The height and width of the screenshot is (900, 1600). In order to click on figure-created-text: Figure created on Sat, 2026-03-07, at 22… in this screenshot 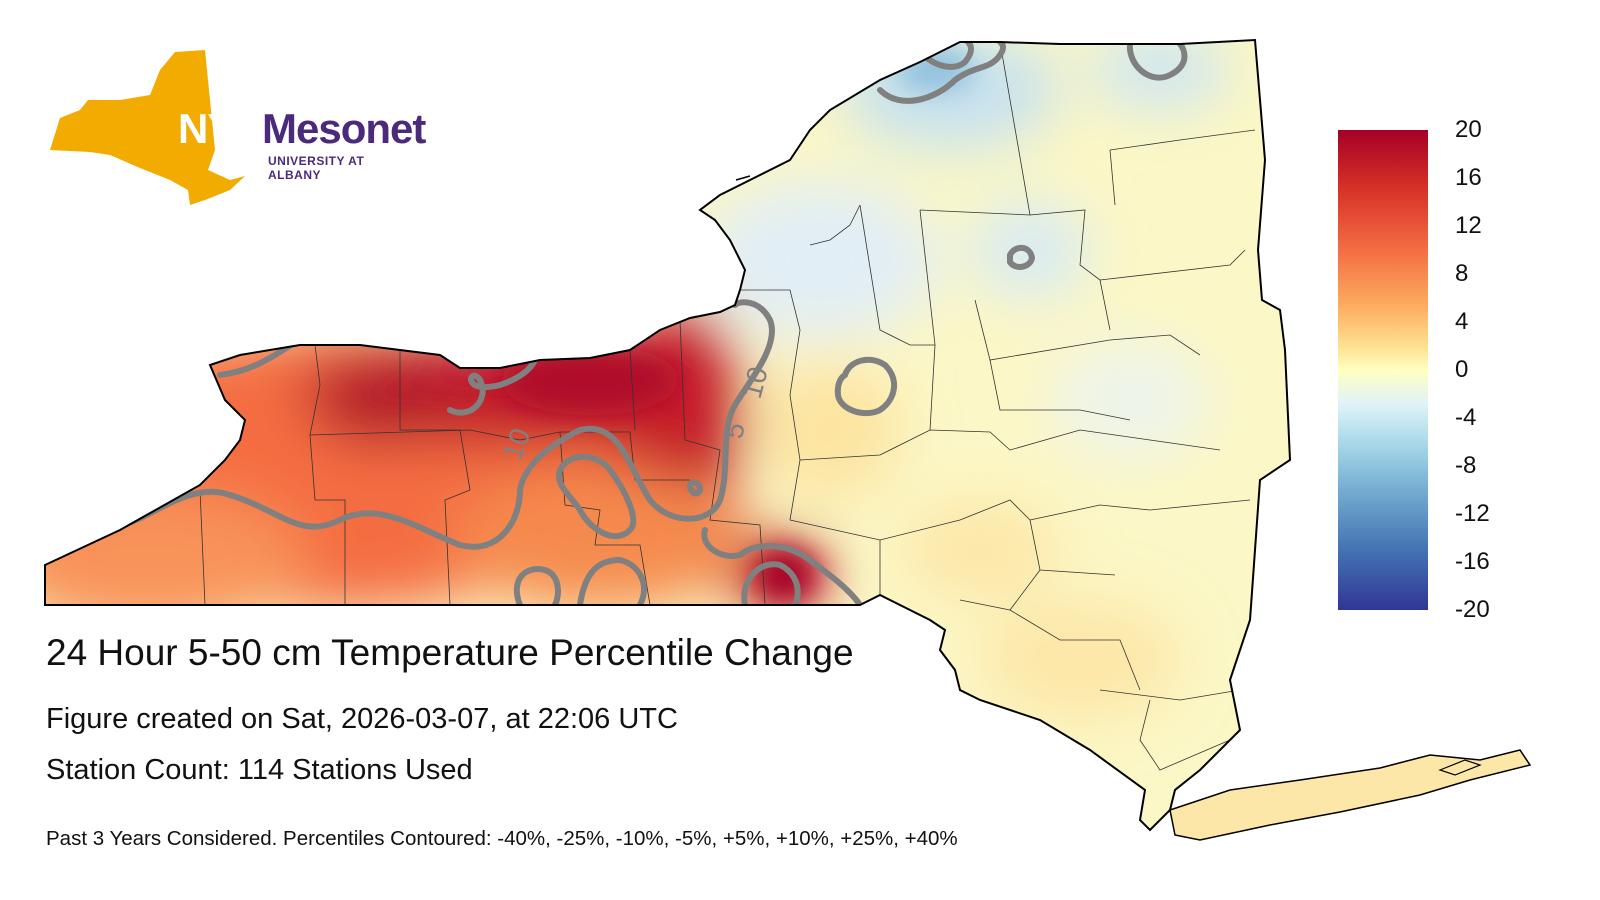, I will do `click(362, 719)`.